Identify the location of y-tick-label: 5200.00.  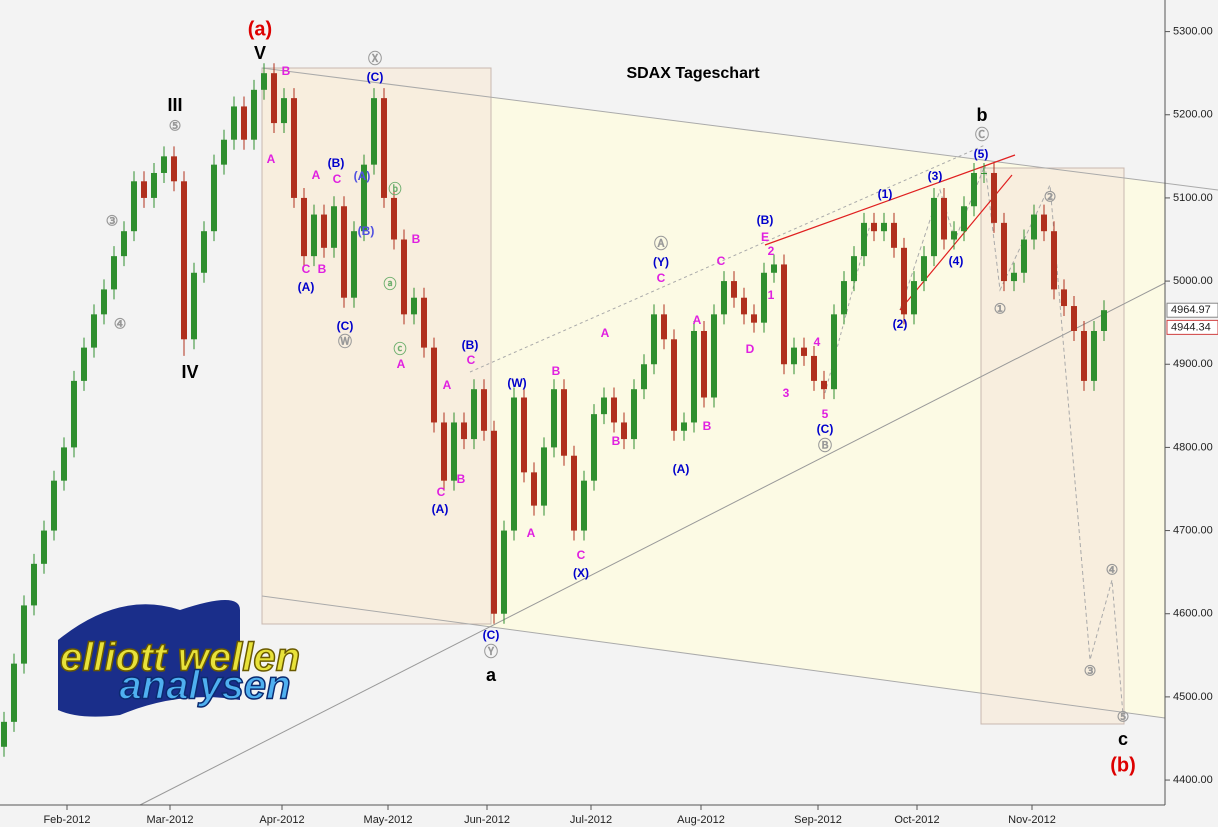
(1193, 115).